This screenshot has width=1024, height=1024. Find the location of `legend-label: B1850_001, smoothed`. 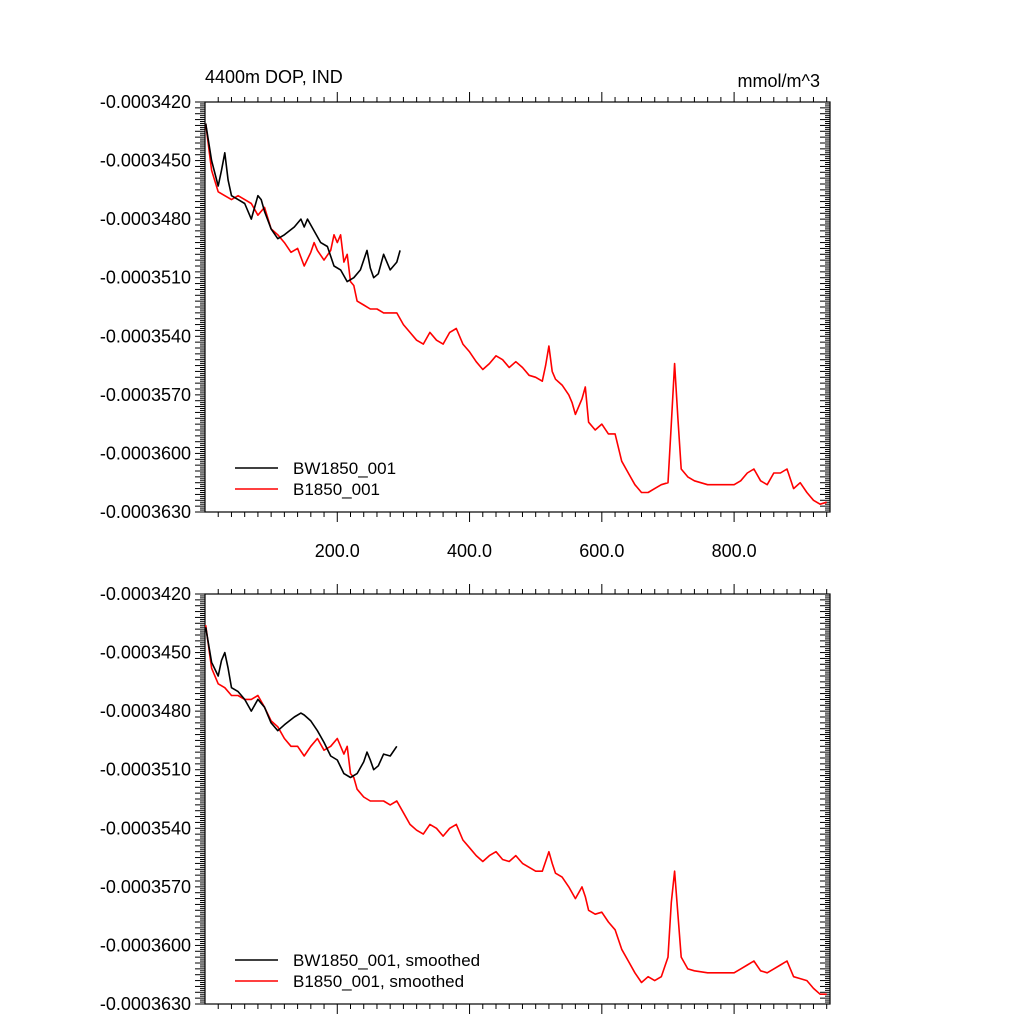

legend-label: B1850_001, smoothed is located at coordinates (378, 981).